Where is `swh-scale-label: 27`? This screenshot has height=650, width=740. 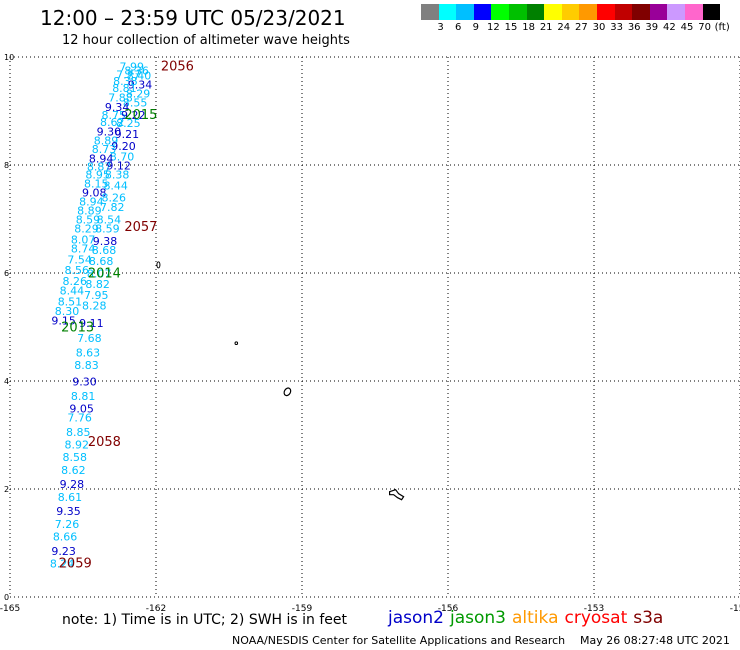
swh-scale-label: 27 is located at coordinates (581, 27).